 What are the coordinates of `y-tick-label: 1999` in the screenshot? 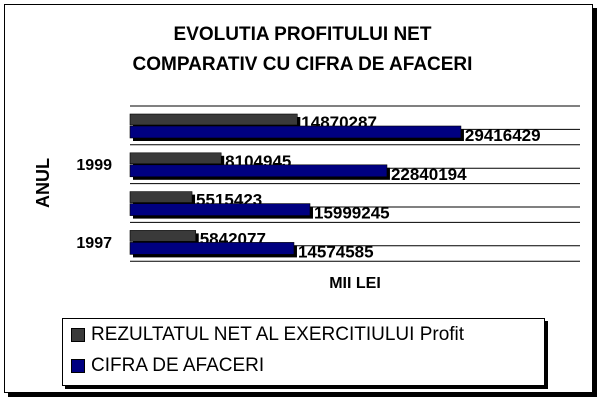 It's located at (94, 165).